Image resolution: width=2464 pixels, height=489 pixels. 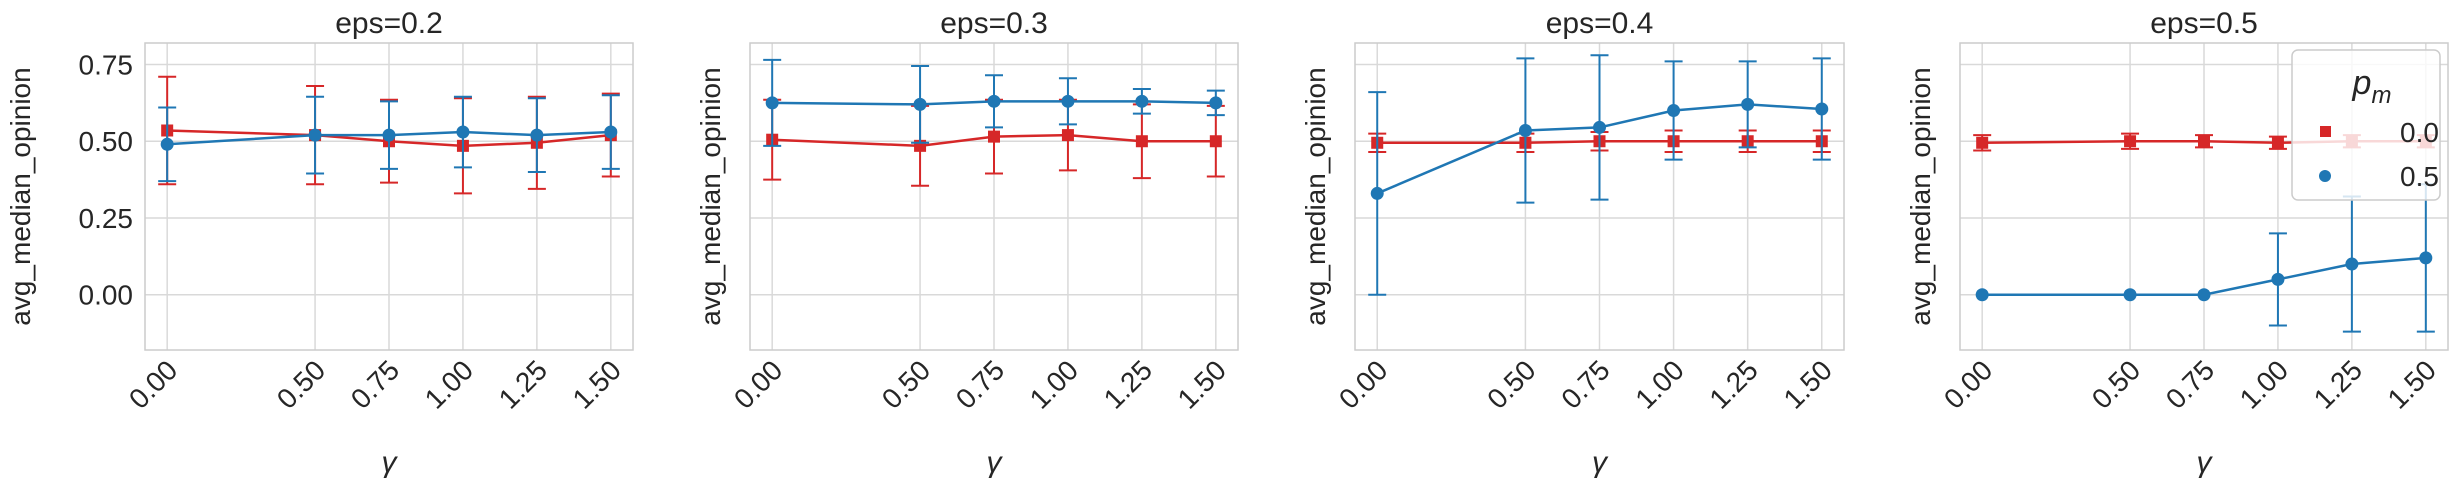 What do you see at coordinates (2325, 131) in the screenshot?
I see `legend-marker-square` at bounding box center [2325, 131].